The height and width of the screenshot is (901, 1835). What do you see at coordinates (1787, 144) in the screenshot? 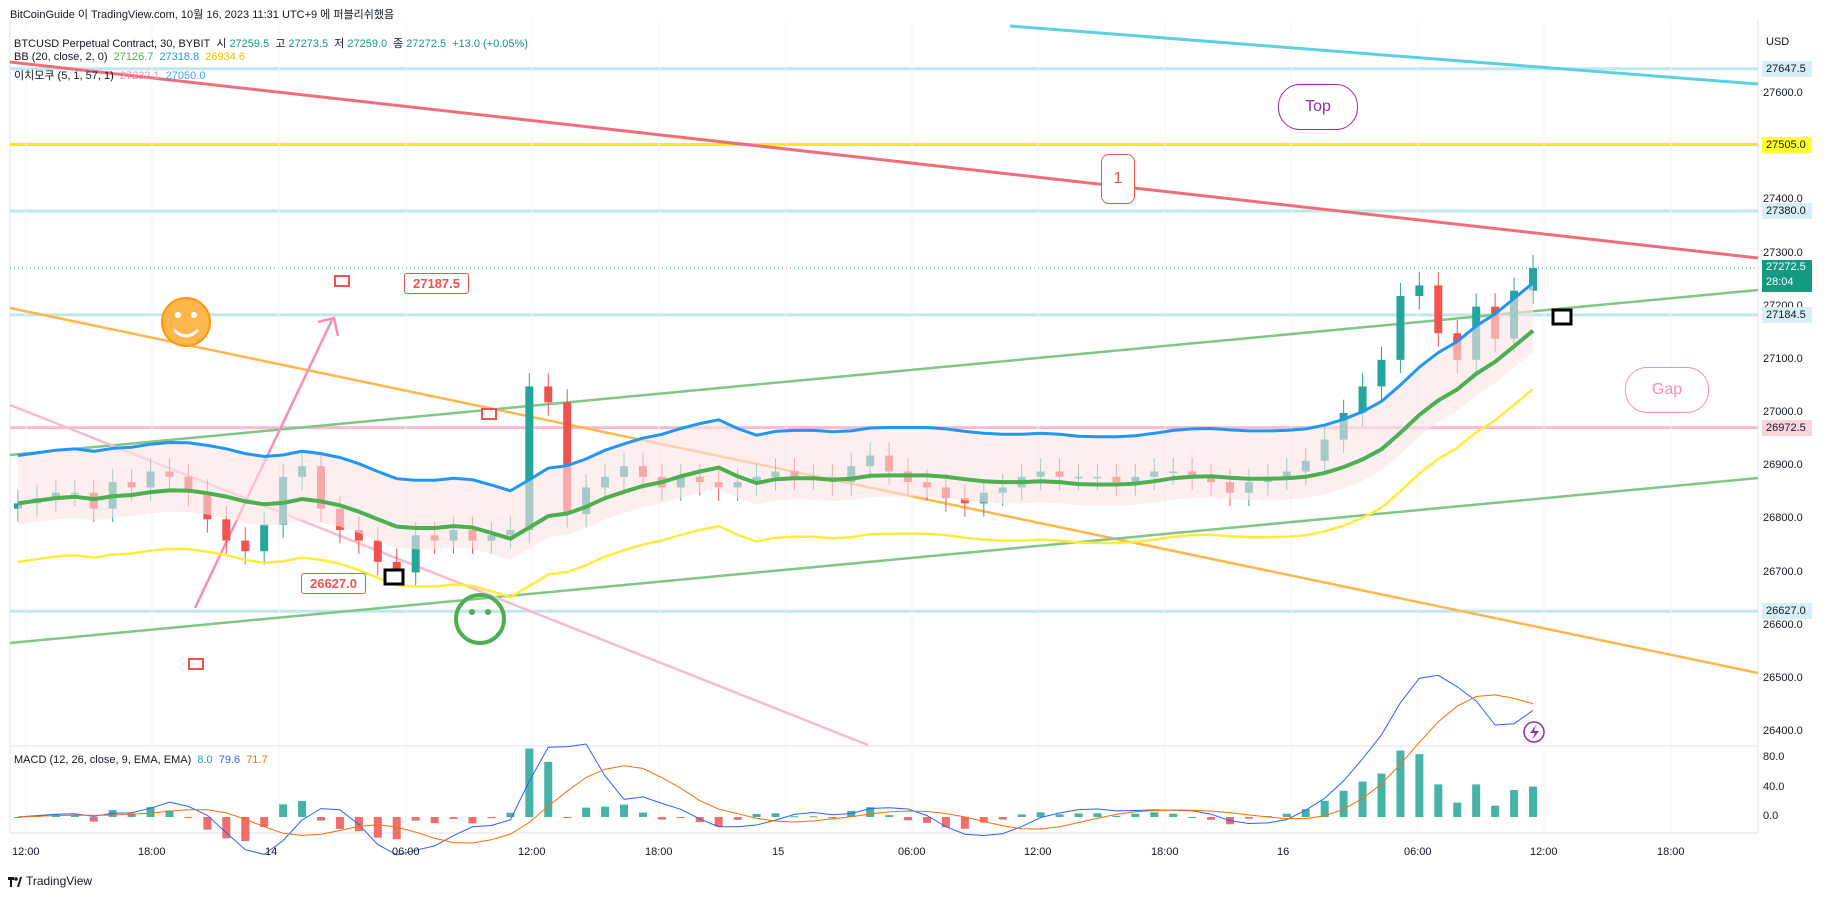
I see `price-level-tag: 27505.0` at bounding box center [1787, 144].